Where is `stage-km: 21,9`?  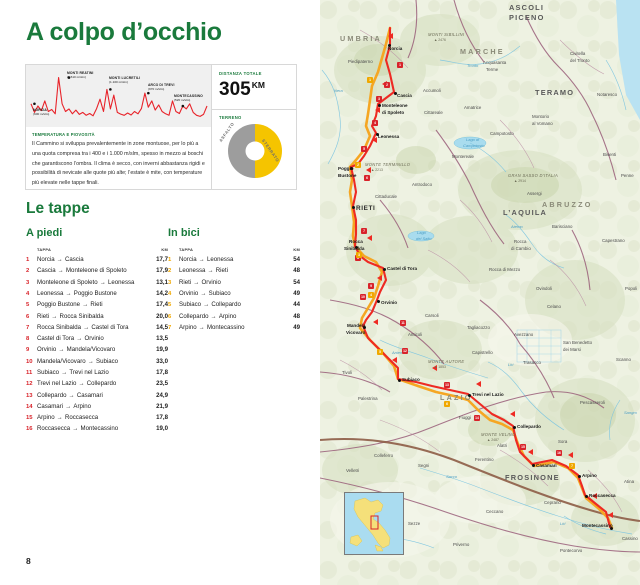
stage-km: 21,9 is located at coordinates (162, 406).